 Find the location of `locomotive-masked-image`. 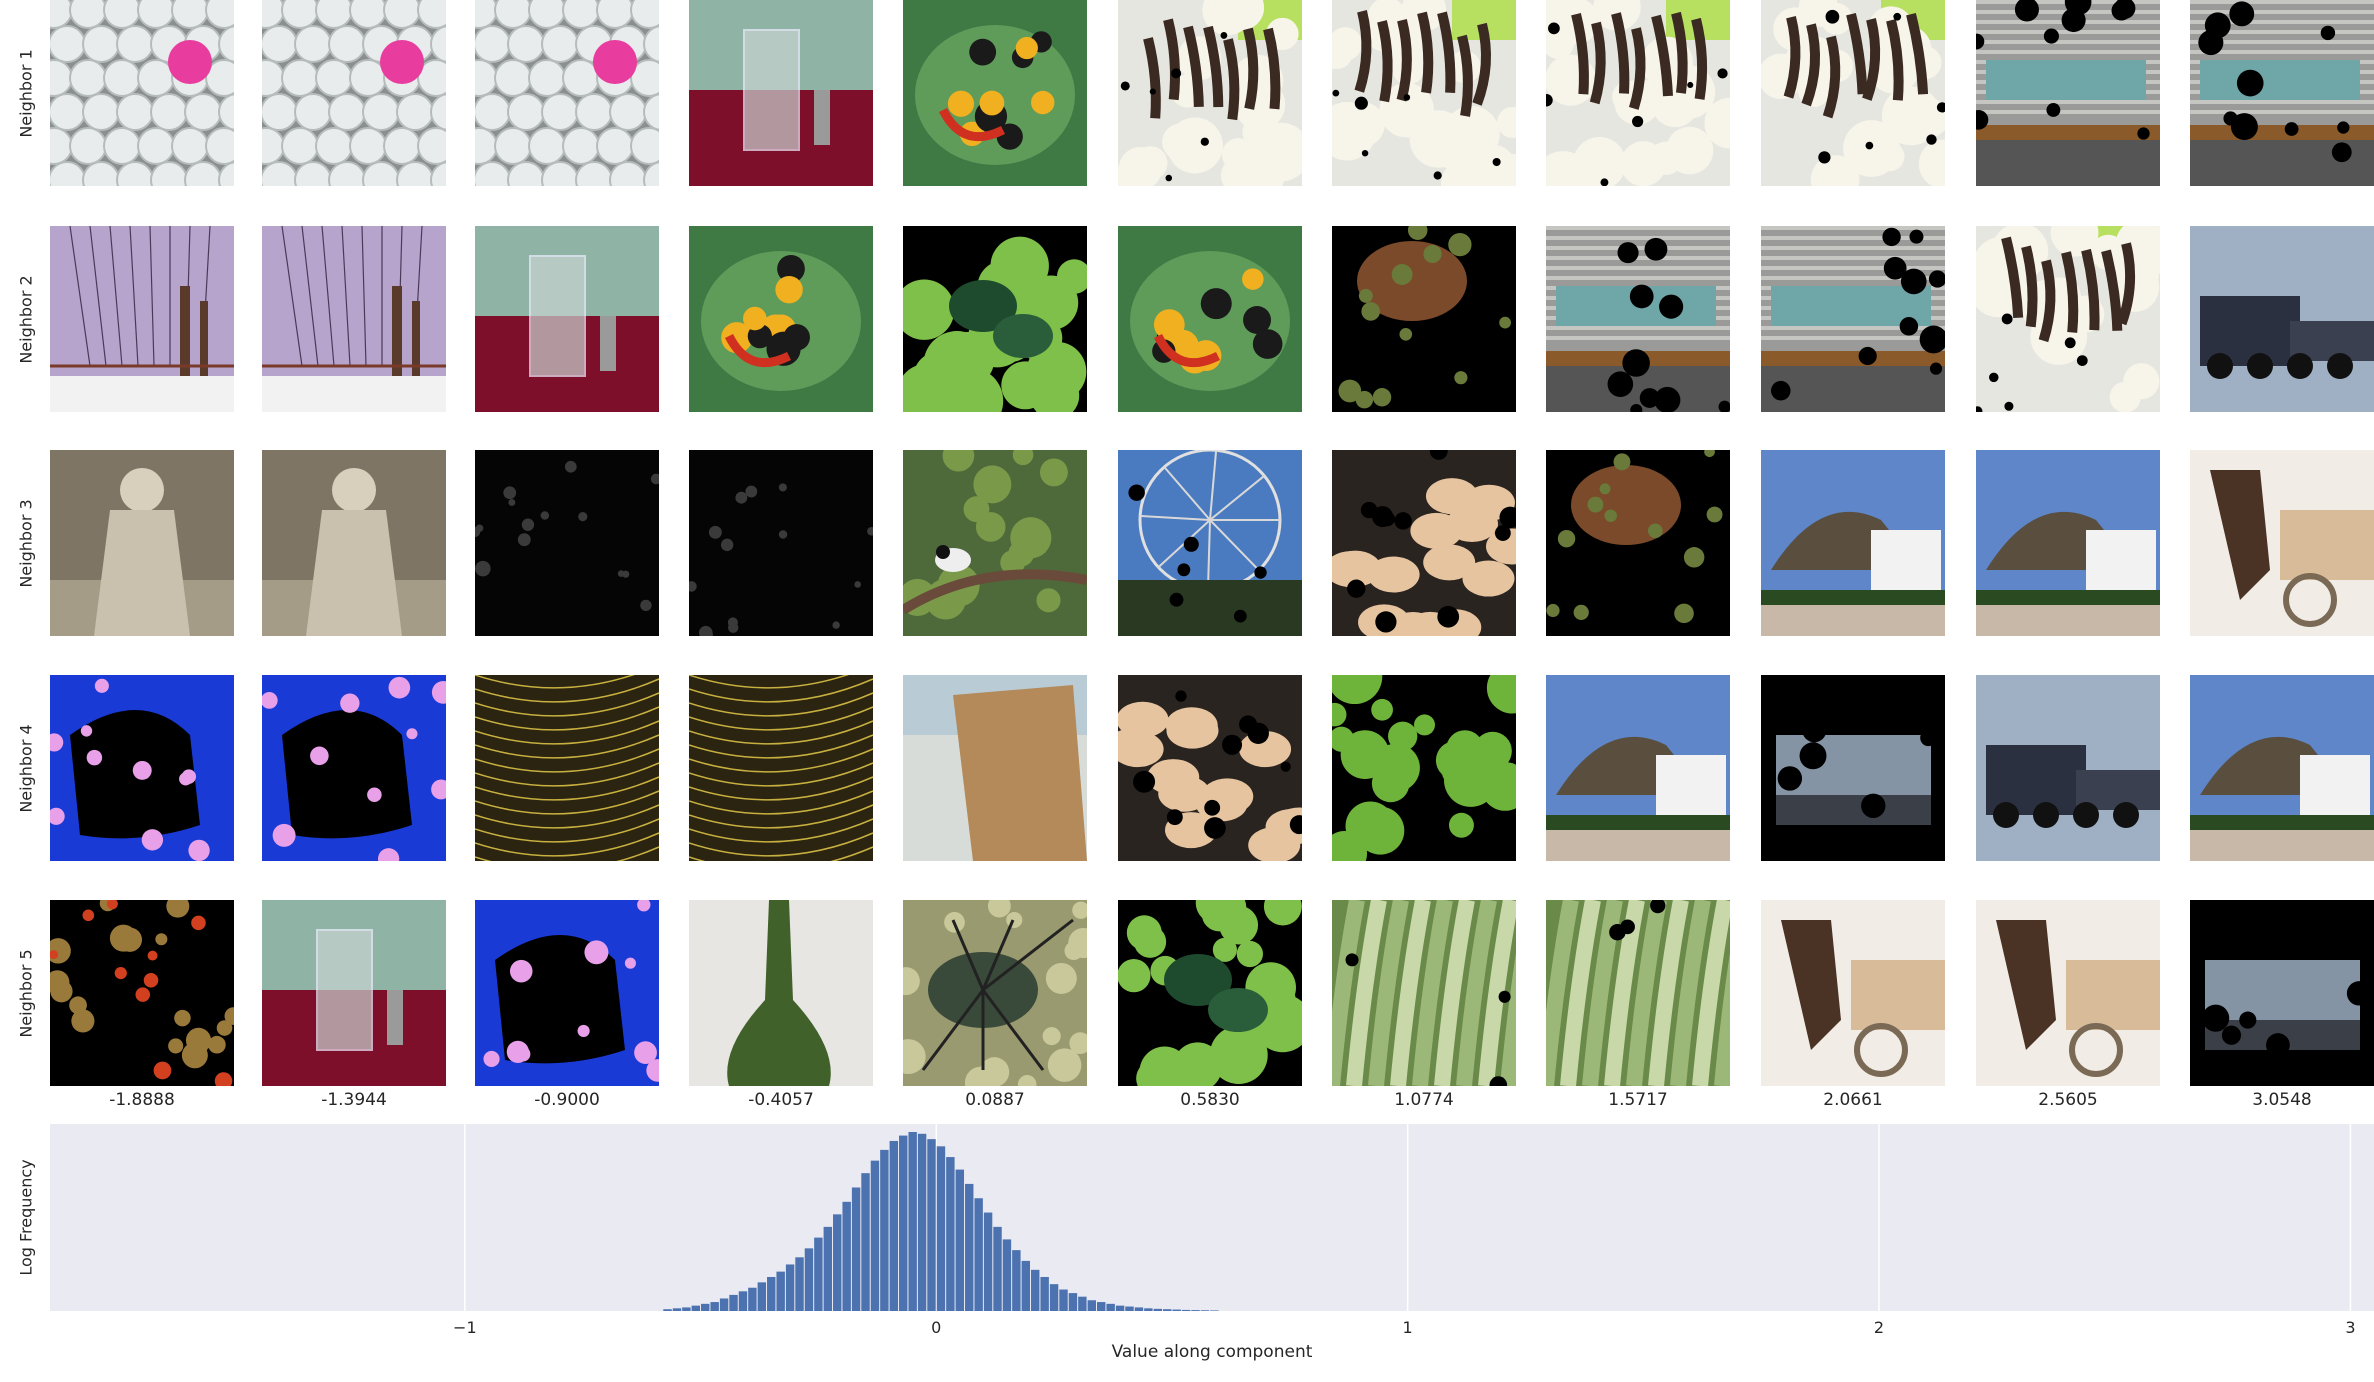

locomotive-masked-image is located at coordinates (2282, 993).